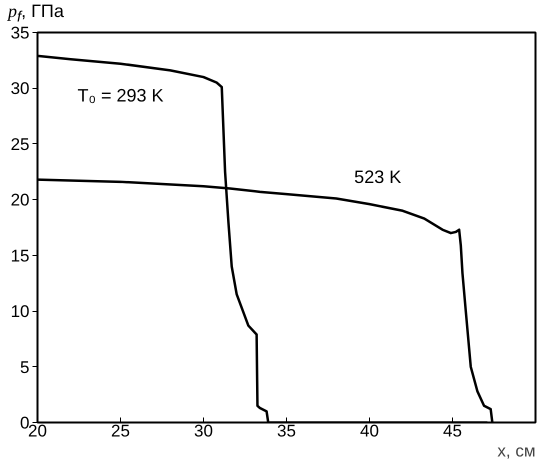 This screenshot has height=462, width=543. What do you see at coordinates (20, 144) in the screenshot?
I see `y-tick-label: 25` at bounding box center [20, 144].